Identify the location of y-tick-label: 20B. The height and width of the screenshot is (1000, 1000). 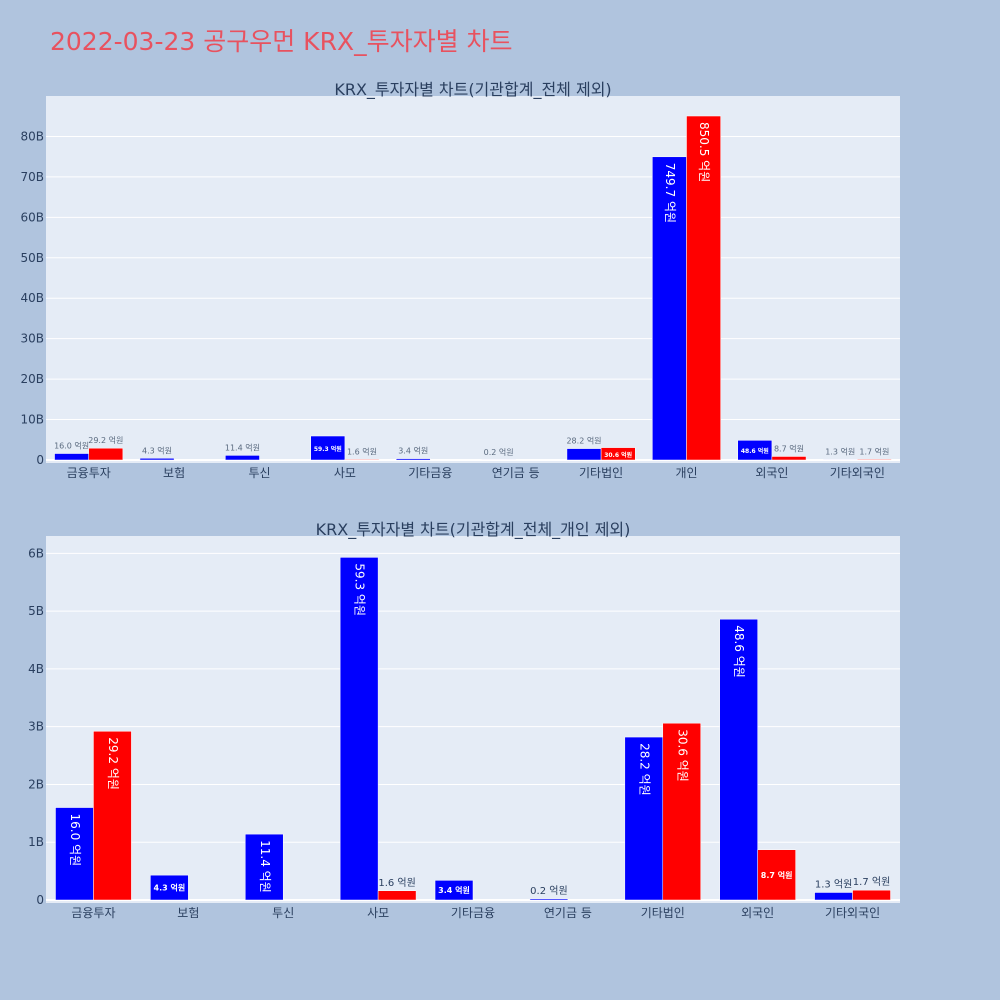
(32, 379).